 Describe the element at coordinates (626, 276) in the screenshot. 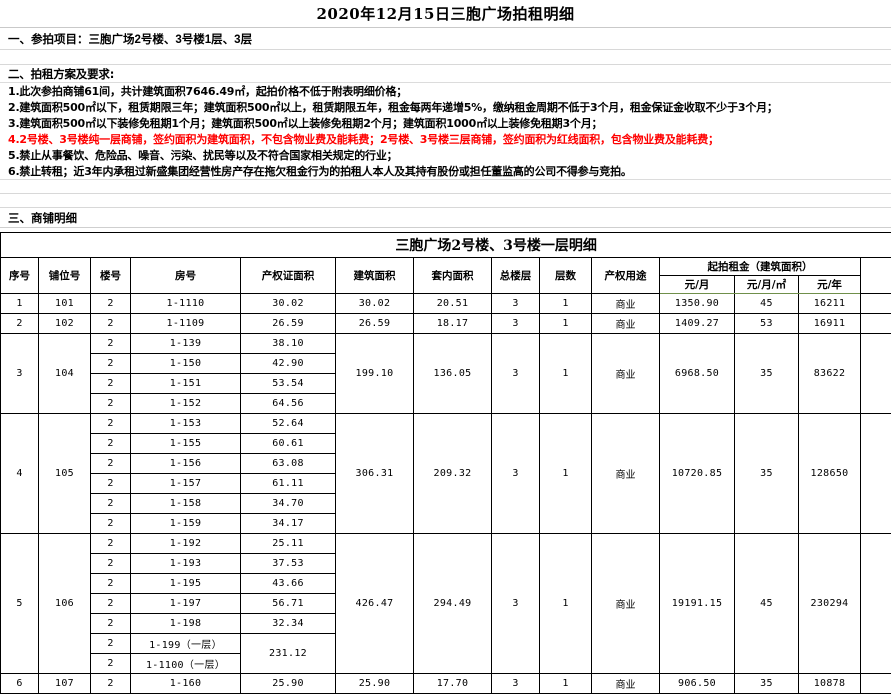

I see `col-header-usage: 产权用途` at that location.